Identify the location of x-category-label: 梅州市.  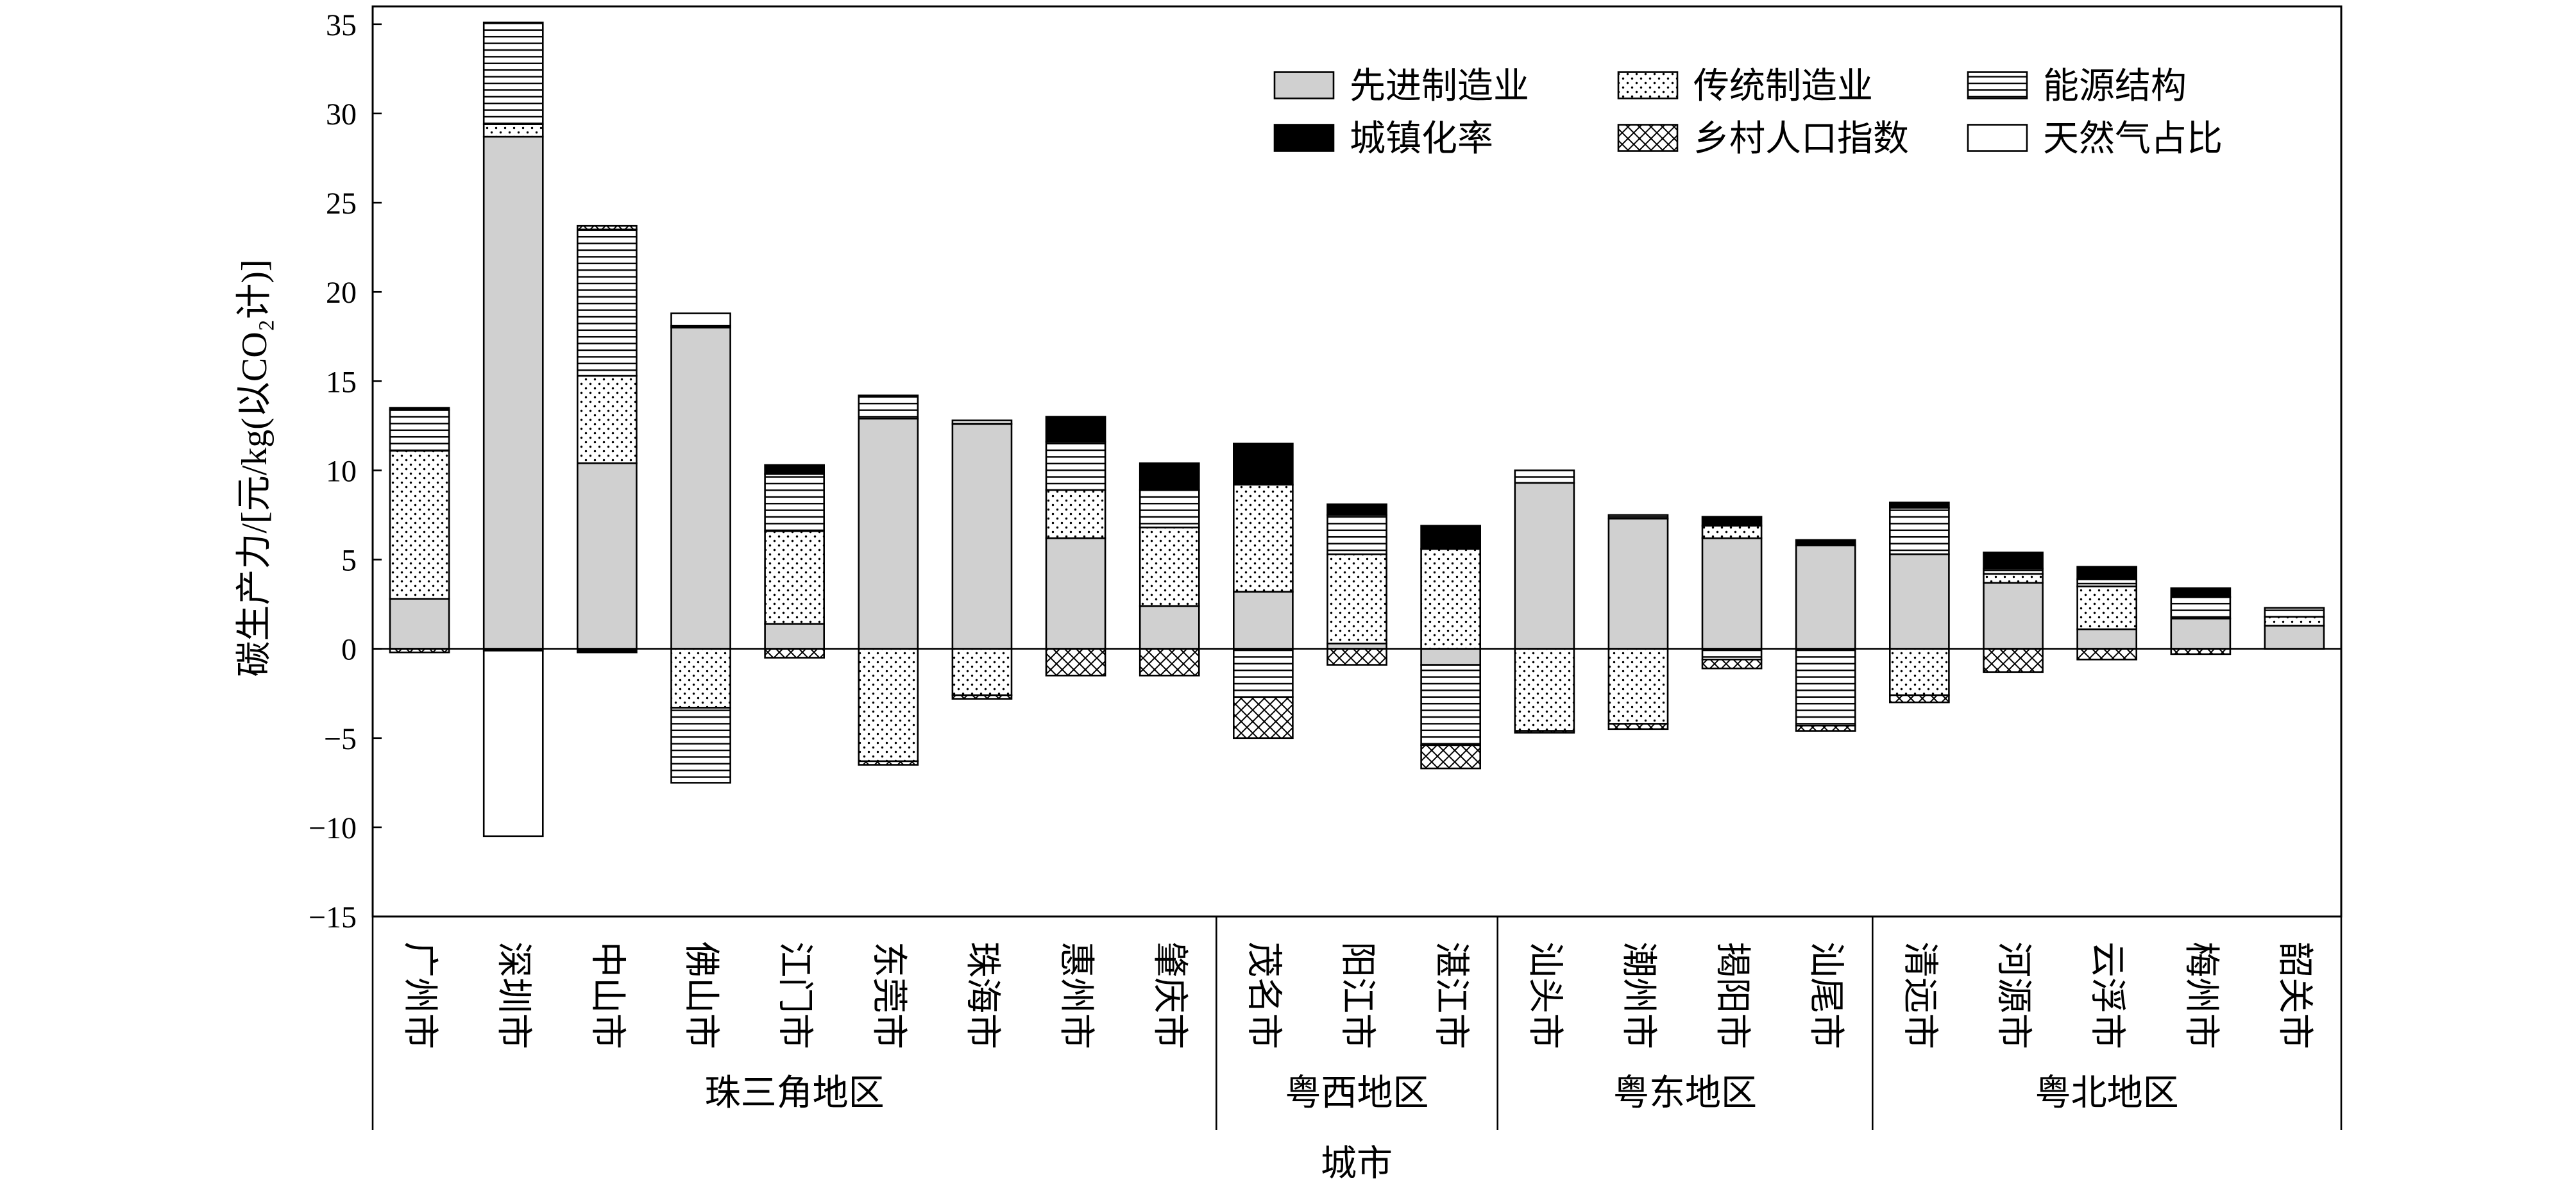
(2201, 996).